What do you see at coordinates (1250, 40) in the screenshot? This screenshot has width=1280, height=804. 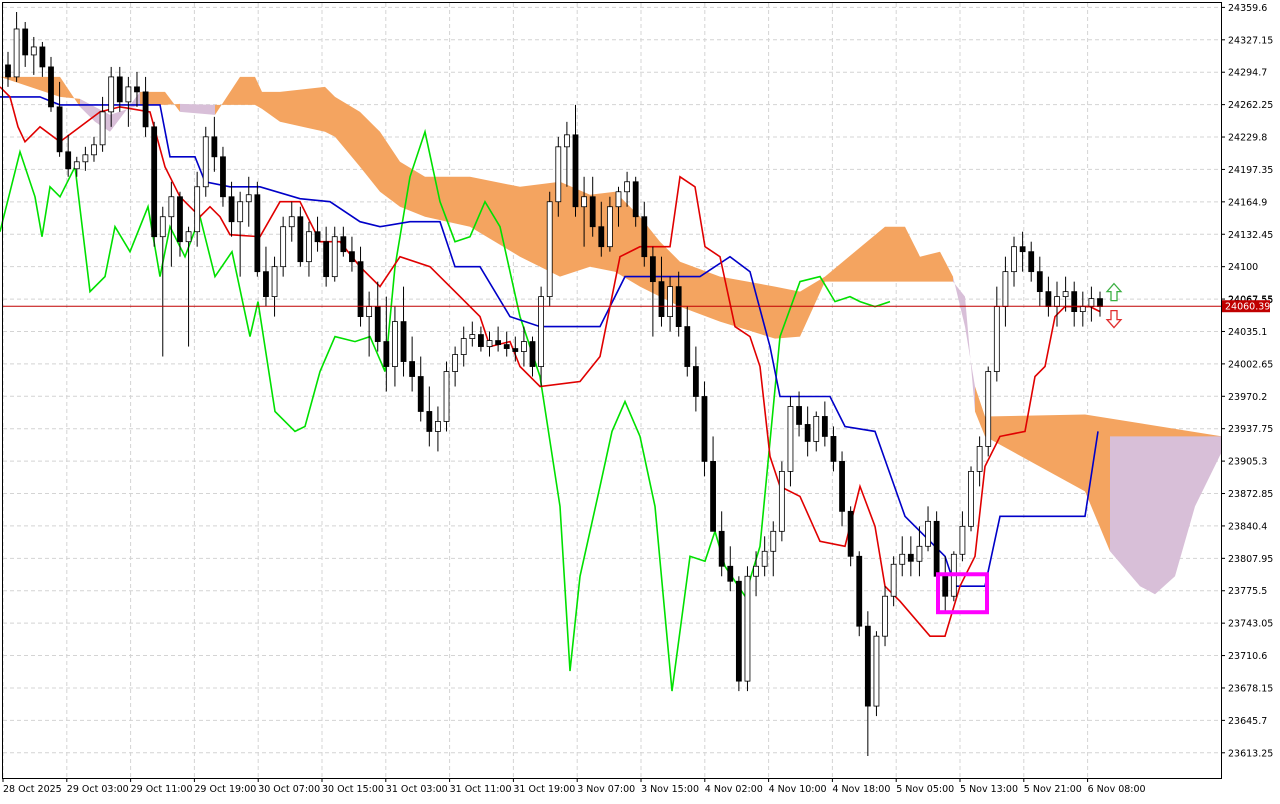 I see `price-tick-label: 24327.15` at bounding box center [1250, 40].